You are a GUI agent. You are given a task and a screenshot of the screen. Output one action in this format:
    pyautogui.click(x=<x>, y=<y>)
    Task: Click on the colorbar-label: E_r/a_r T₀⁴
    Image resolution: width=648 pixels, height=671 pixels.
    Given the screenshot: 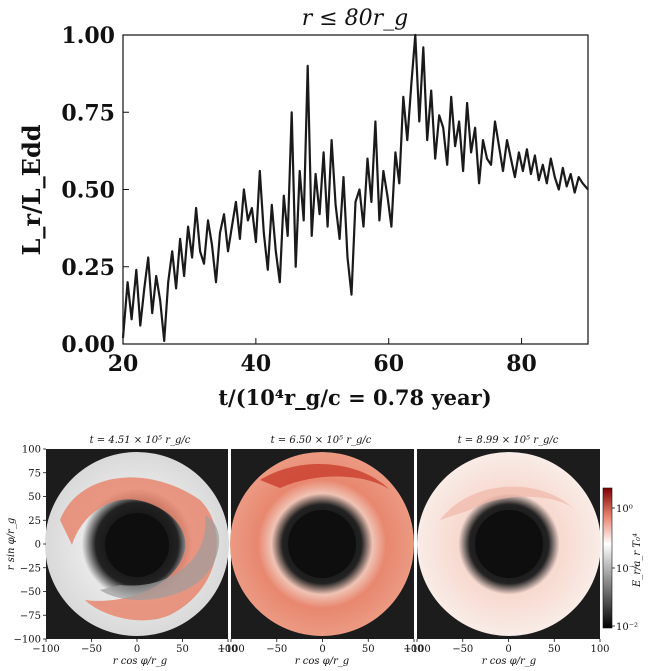 What is the action you would take?
    pyautogui.click(x=637, y=560)
    